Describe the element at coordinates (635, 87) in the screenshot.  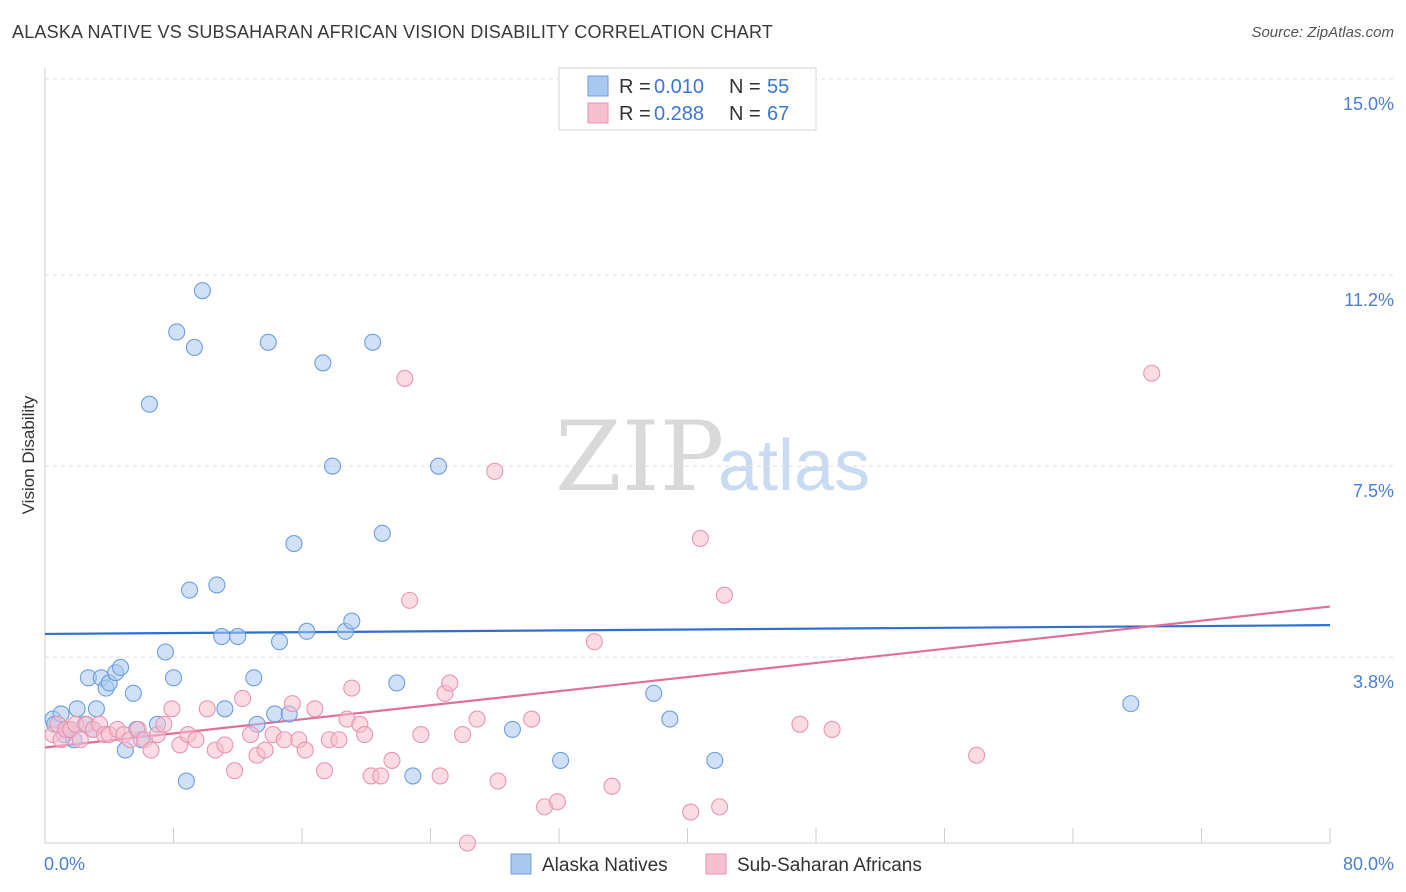
I see `legend-r-label-alaska: R =` at that location.